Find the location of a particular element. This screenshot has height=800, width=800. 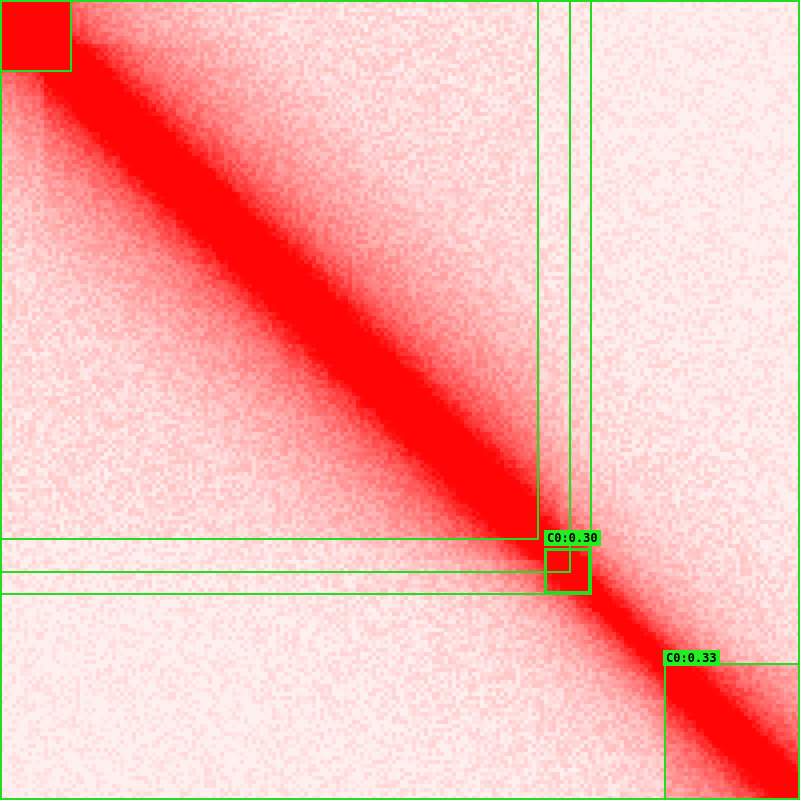

domain-label-2: C0:0.33 is located at coordinates (691, 658).